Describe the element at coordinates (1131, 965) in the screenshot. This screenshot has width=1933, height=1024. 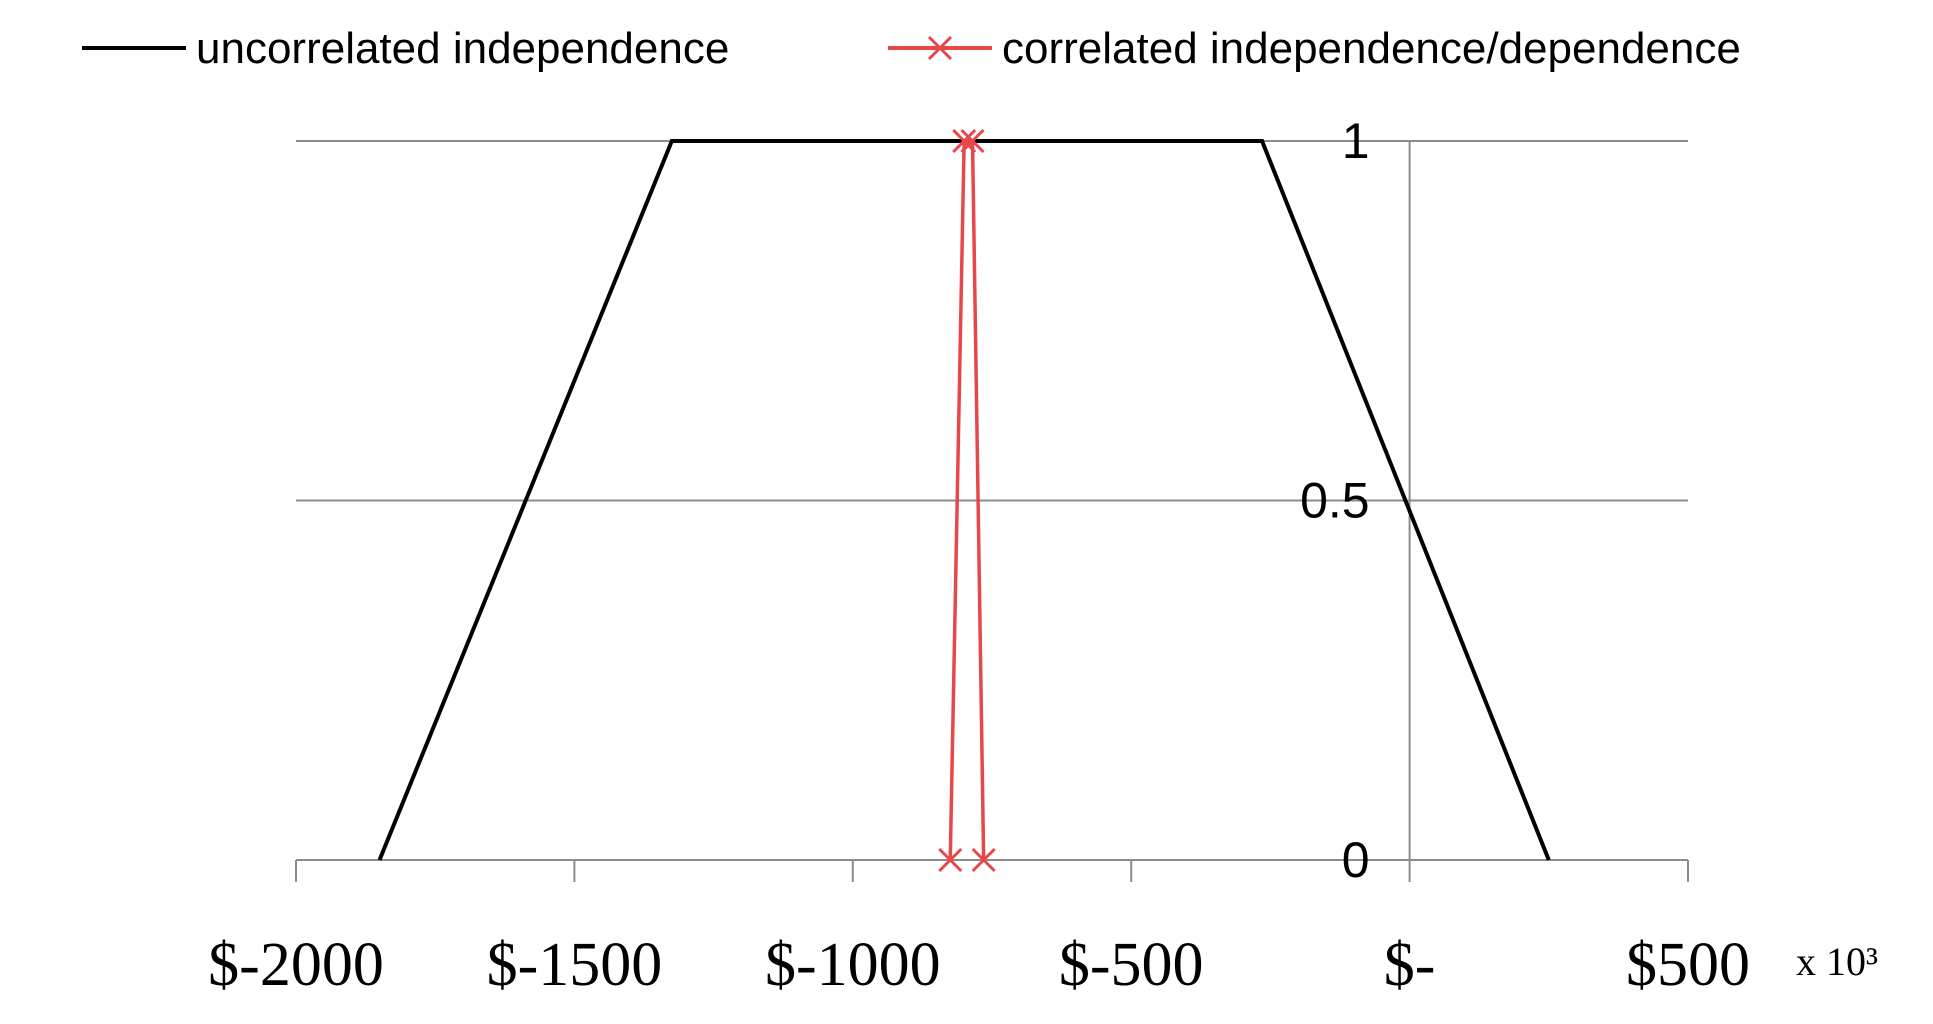
I see `x-tick-label: $-500` at that location.